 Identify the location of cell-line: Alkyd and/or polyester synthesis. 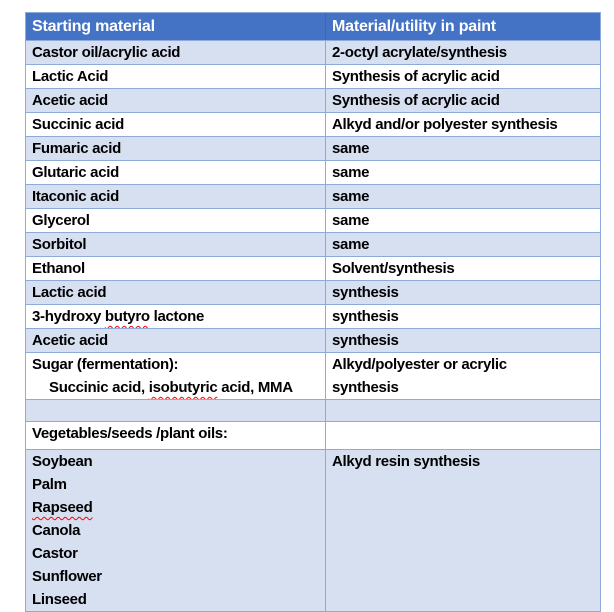
(466, 124).